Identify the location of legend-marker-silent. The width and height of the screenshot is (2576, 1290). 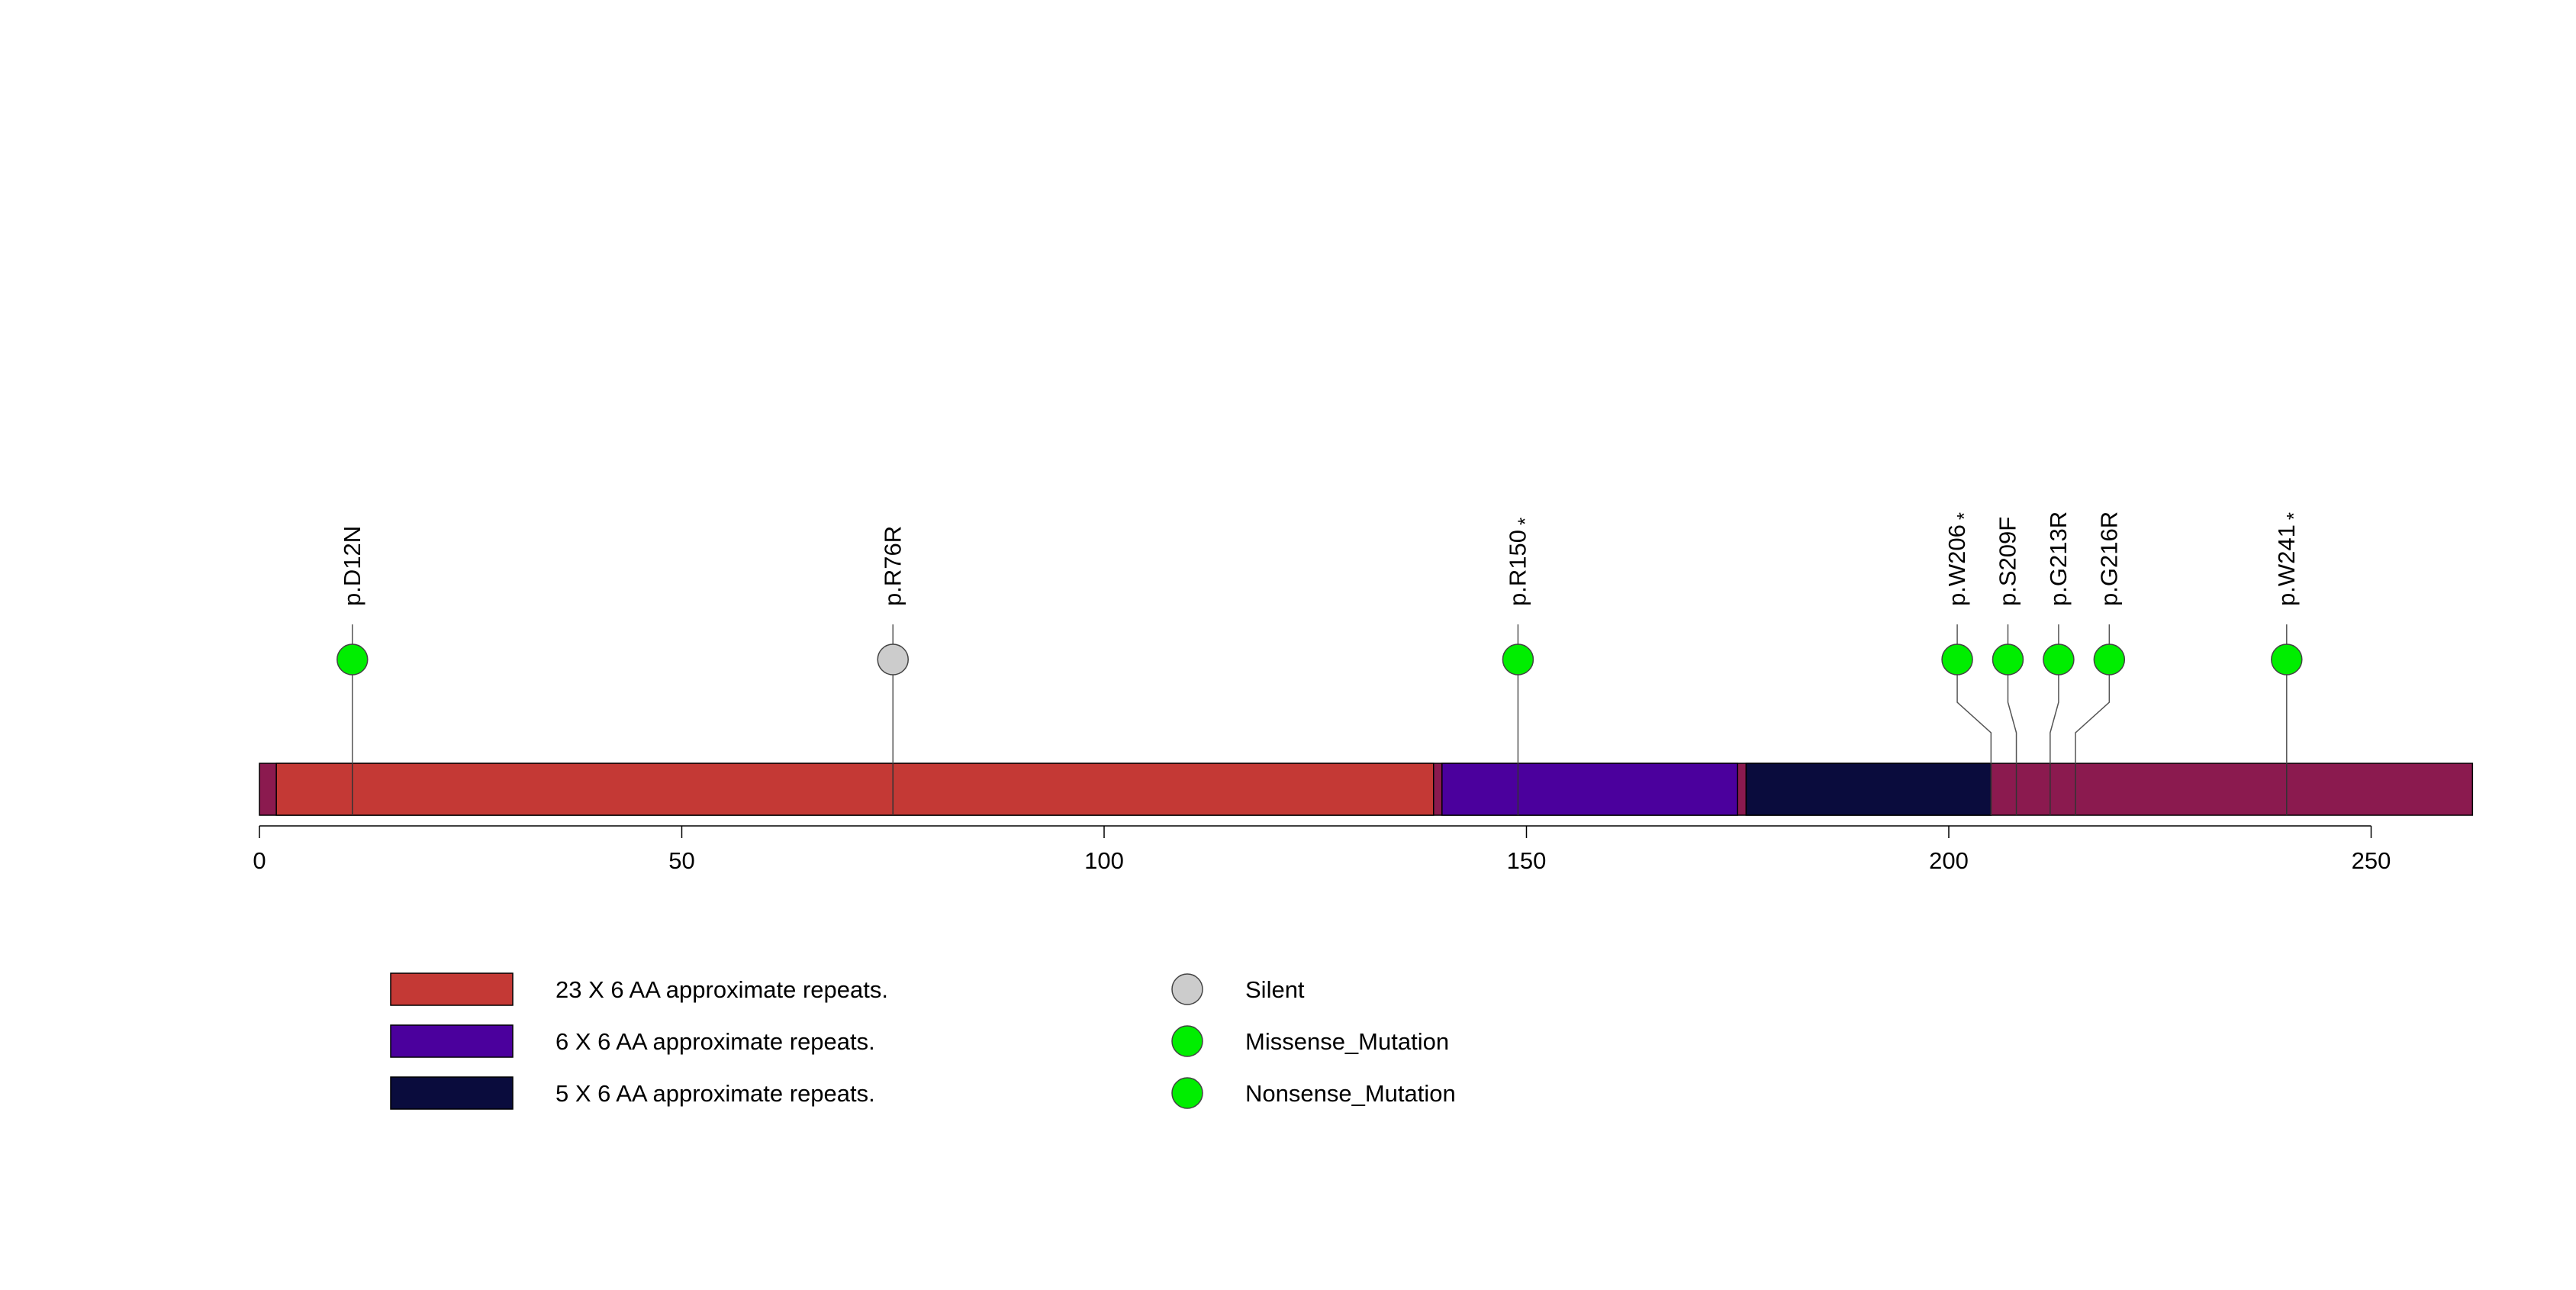
(1187, 989).